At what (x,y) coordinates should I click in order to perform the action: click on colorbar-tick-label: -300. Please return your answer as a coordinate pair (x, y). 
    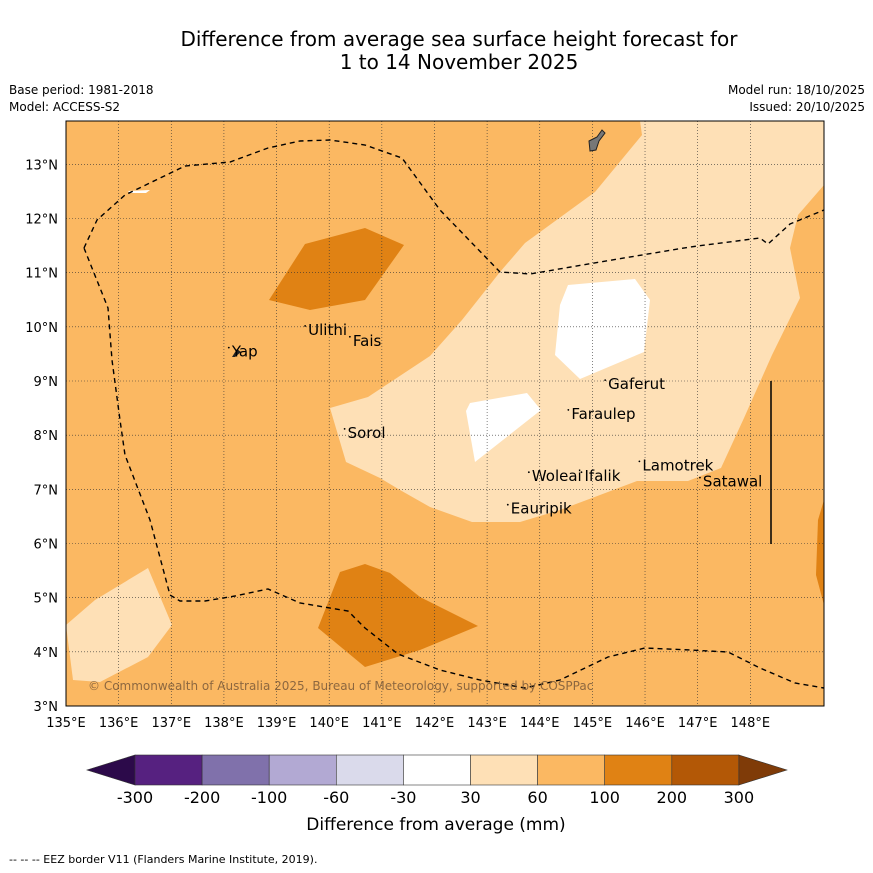
    Looking at the image, I should click on (135, 797).